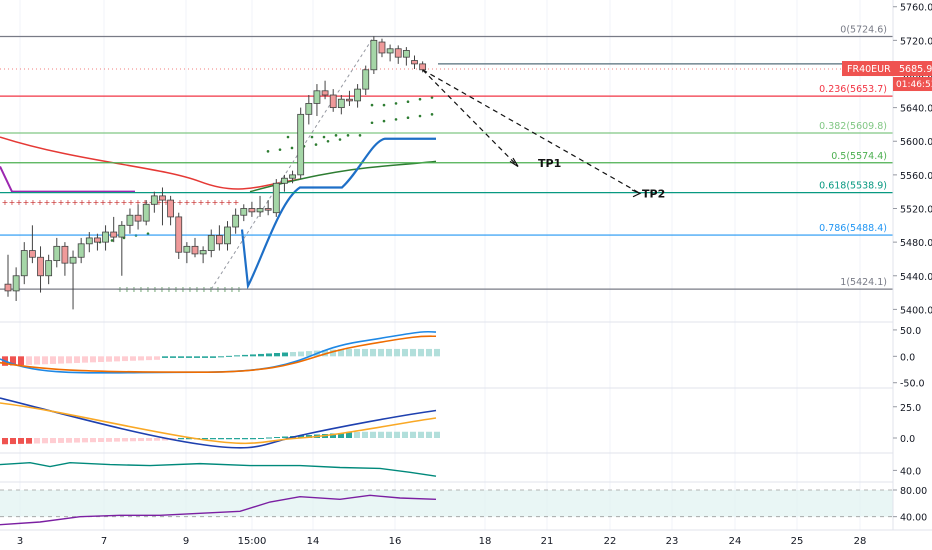 This screenshot has width=932, height=550. Describe the element at coordinates (218, 354) in the screenshot. I see `oscillator-1-orange-line` at that location.